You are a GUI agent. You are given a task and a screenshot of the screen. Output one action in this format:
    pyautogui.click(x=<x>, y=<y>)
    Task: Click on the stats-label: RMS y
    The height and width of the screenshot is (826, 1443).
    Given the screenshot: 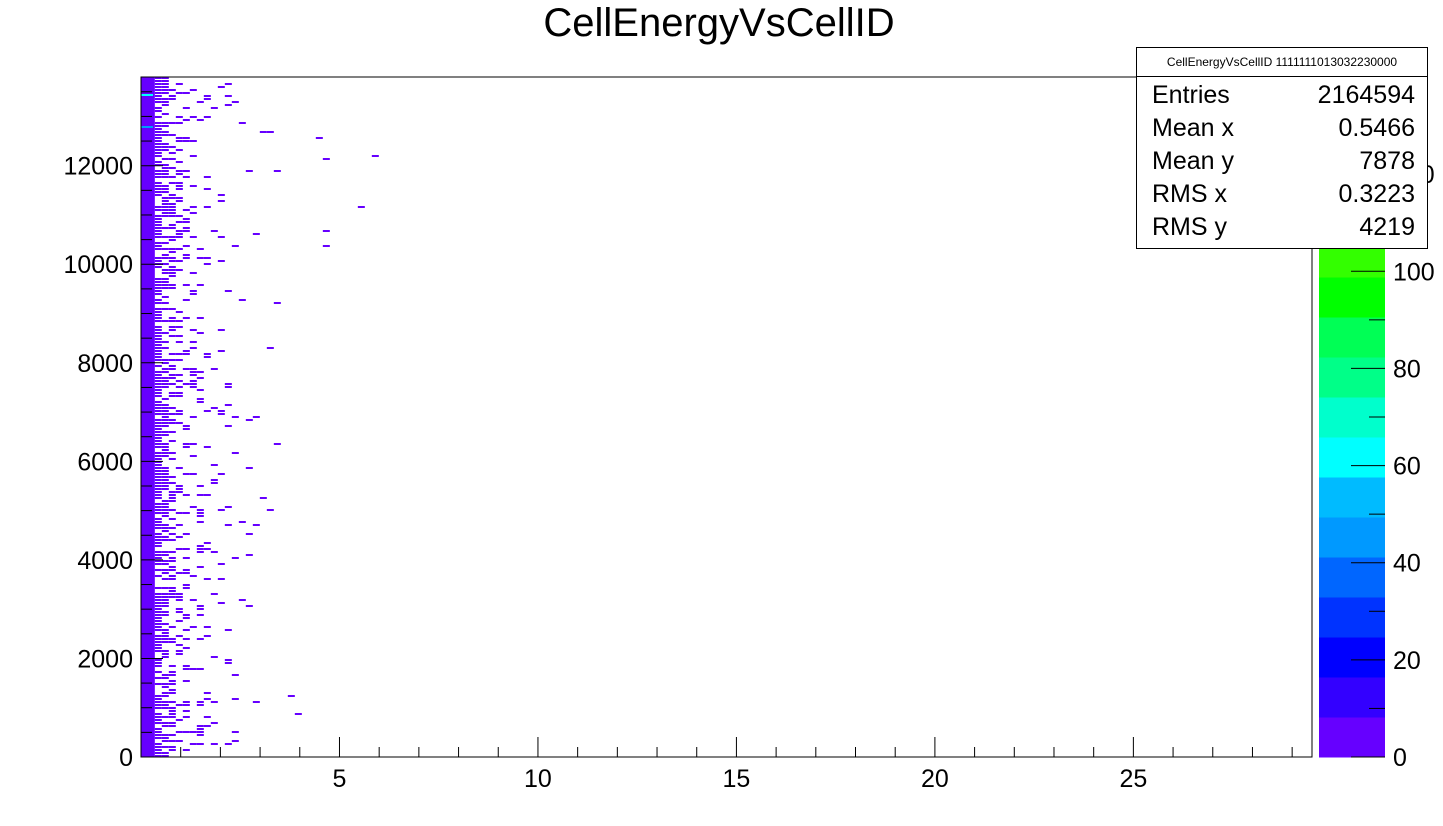 What is the action you would take?
    pyautogui.click(x=1189, y=227)
    